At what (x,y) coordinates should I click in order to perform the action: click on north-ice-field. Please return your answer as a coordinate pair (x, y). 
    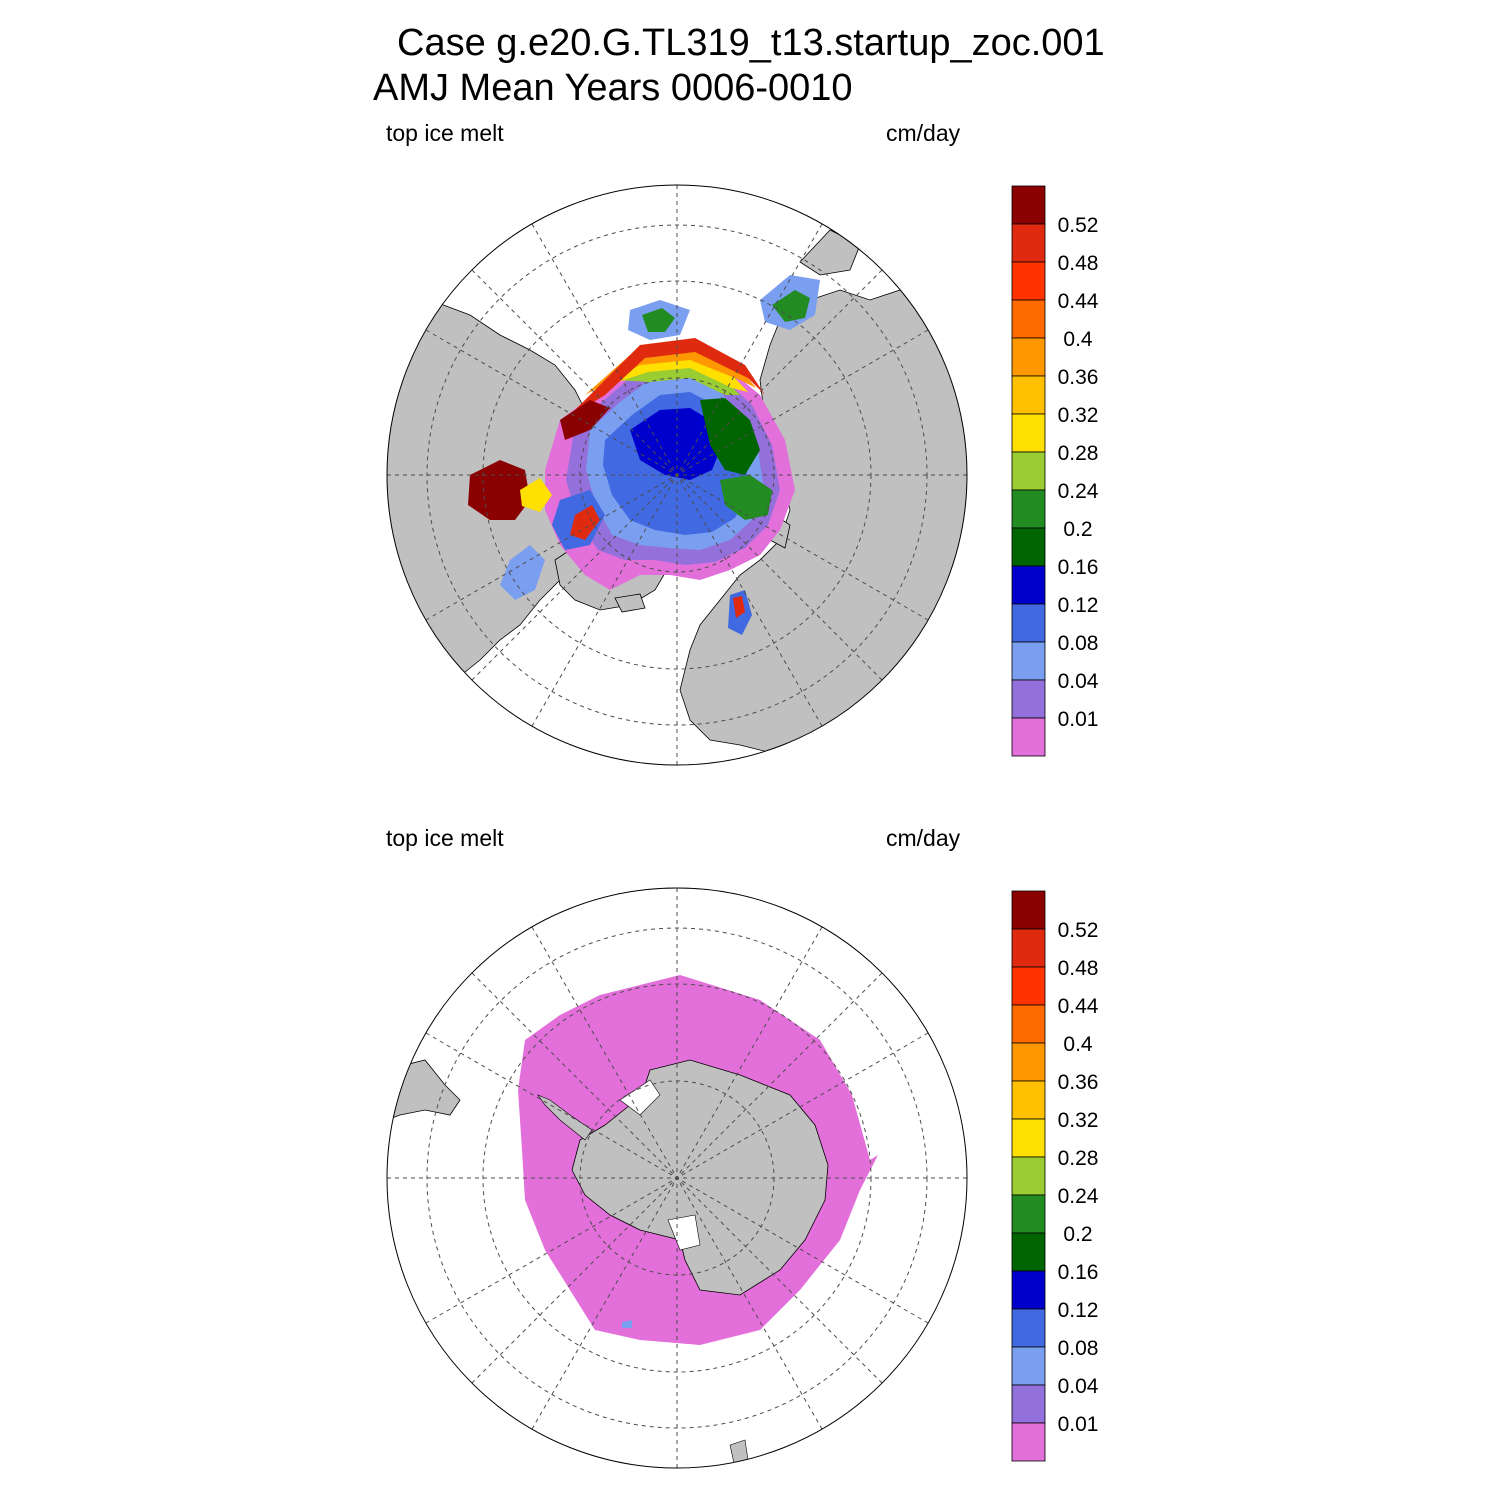
    Looking at the image, I should click on (644, 455).